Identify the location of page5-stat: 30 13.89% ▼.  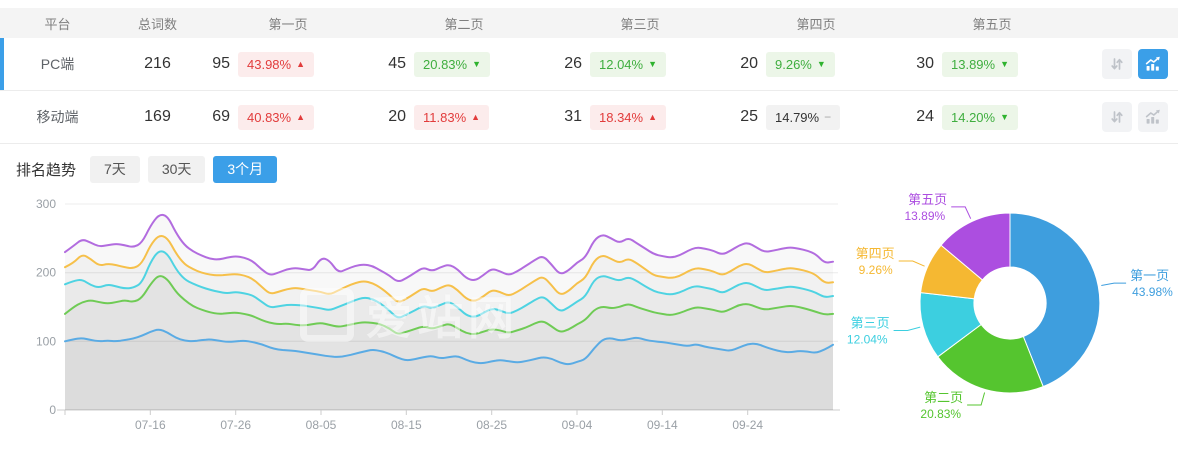
(992, 64).